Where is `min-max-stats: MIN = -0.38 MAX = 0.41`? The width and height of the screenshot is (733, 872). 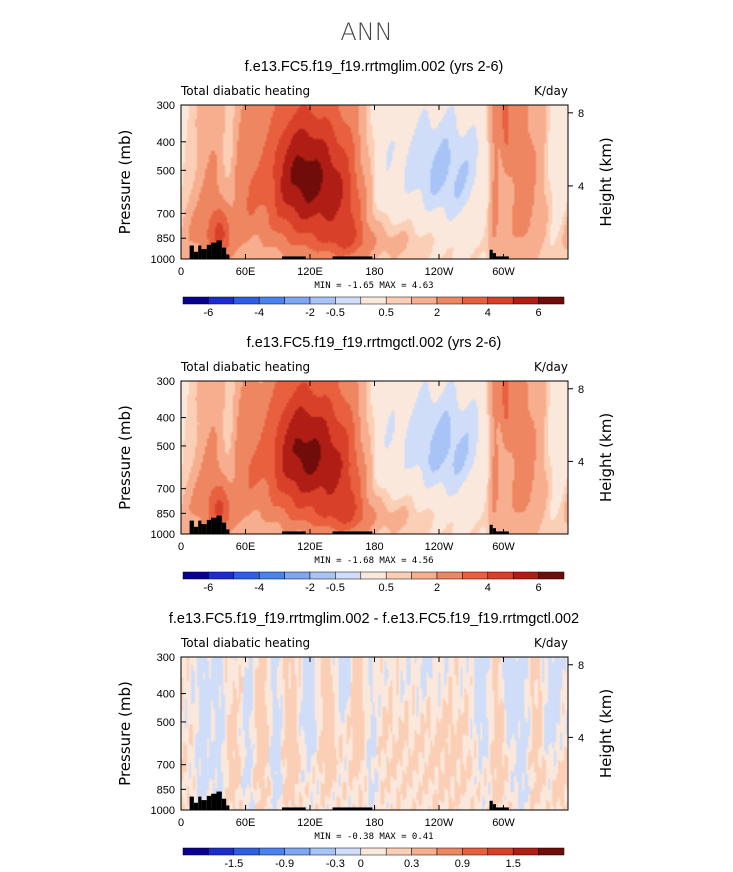 min-max-stats: MIN = -0.38 MAX = 0.41 is located at coordinates (373, 837).